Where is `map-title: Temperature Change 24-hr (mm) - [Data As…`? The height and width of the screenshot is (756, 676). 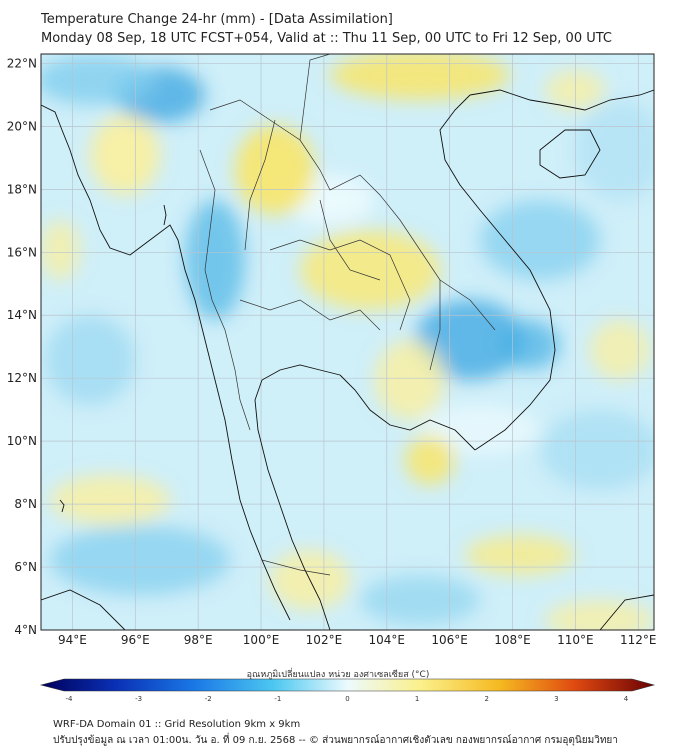
map-title: Temperature Change 24-hr (mm) - [Data As… is located at coordinates (217, 19).